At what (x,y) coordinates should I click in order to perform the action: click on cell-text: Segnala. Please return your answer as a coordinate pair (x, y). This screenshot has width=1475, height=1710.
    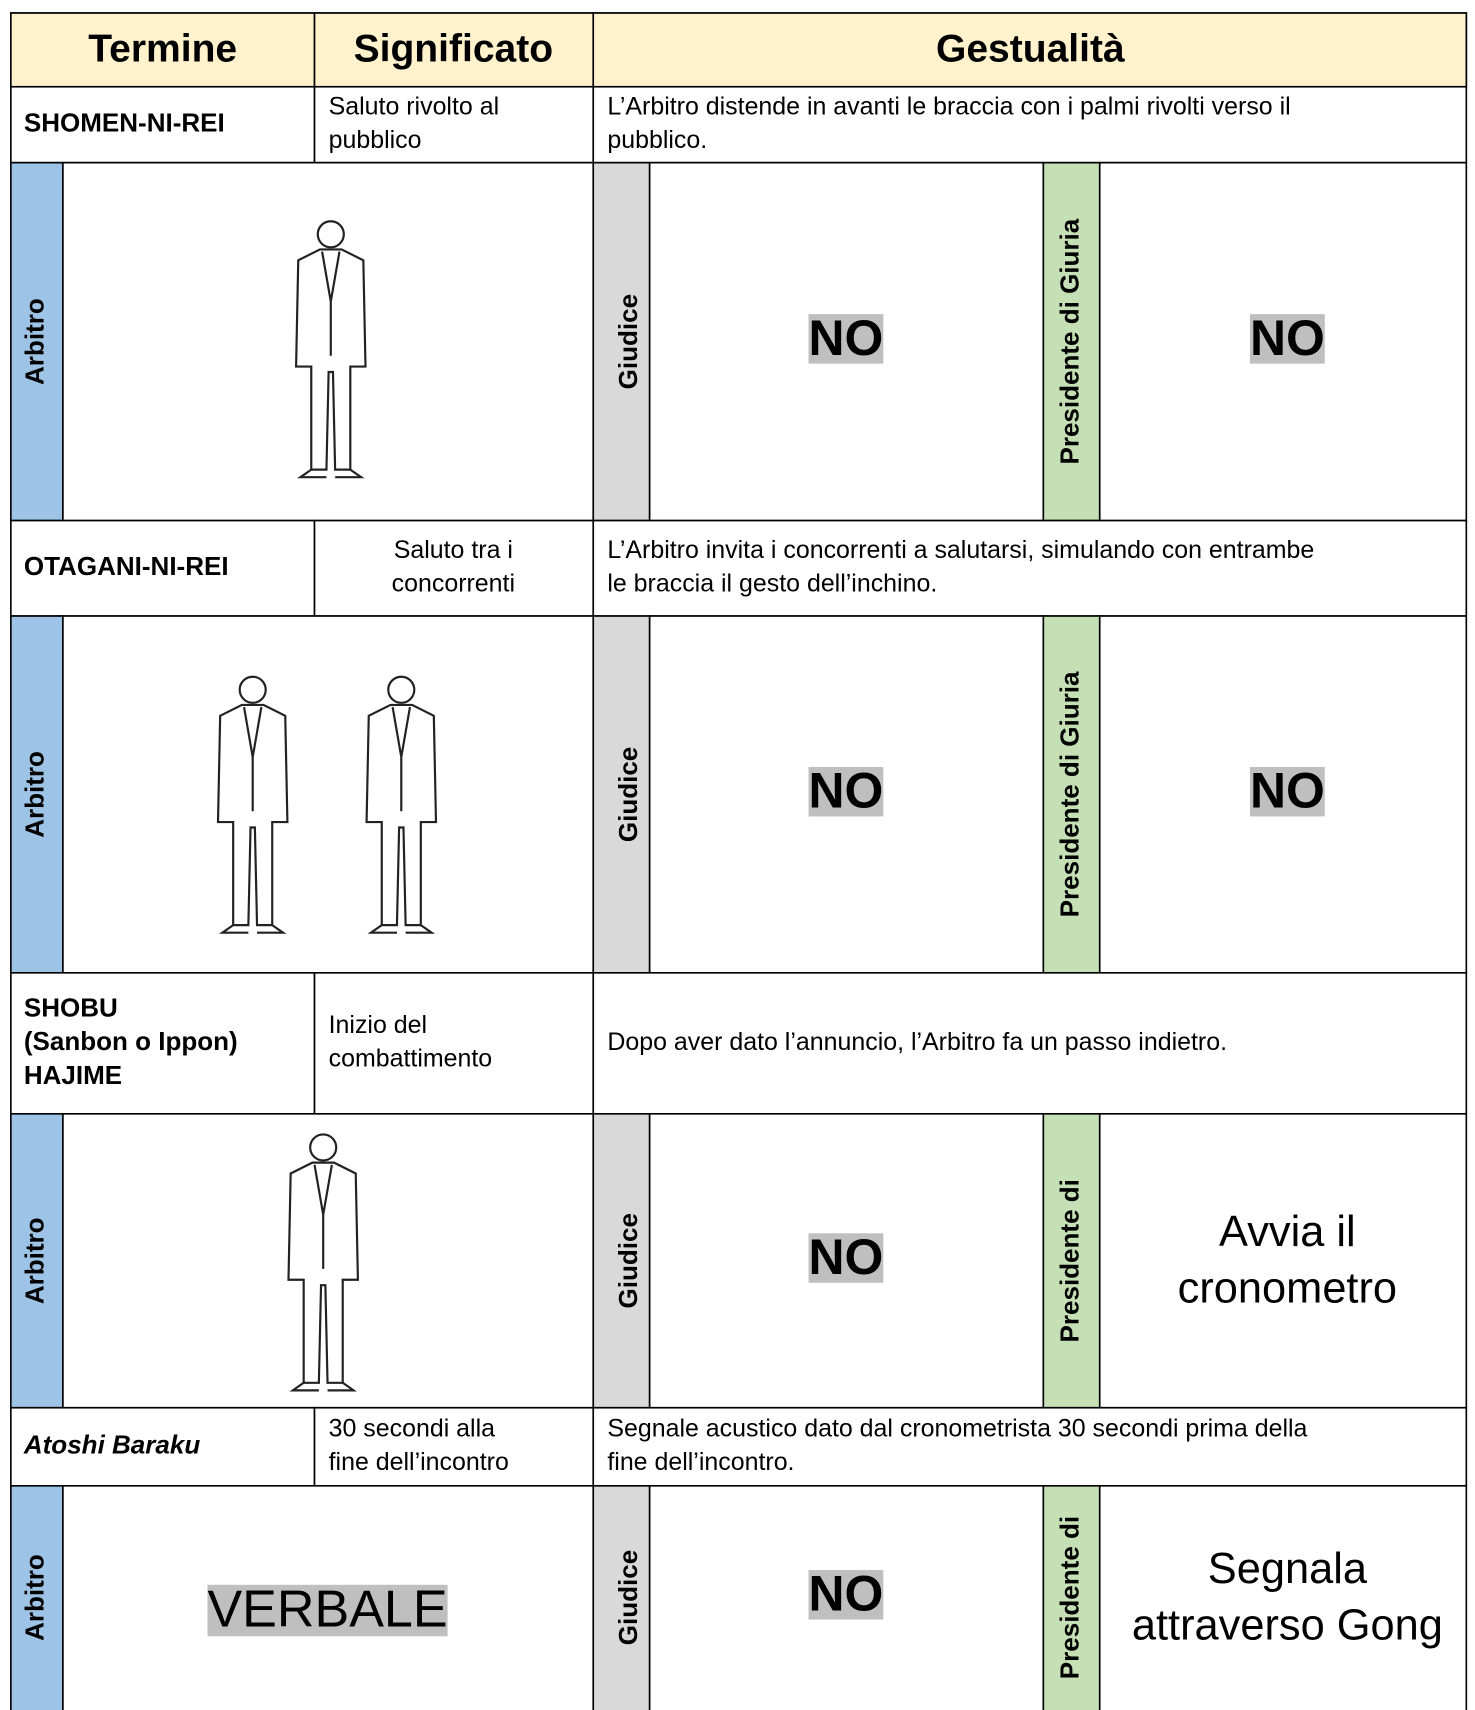
    Looking at the image, I should click on (1288, 1569).